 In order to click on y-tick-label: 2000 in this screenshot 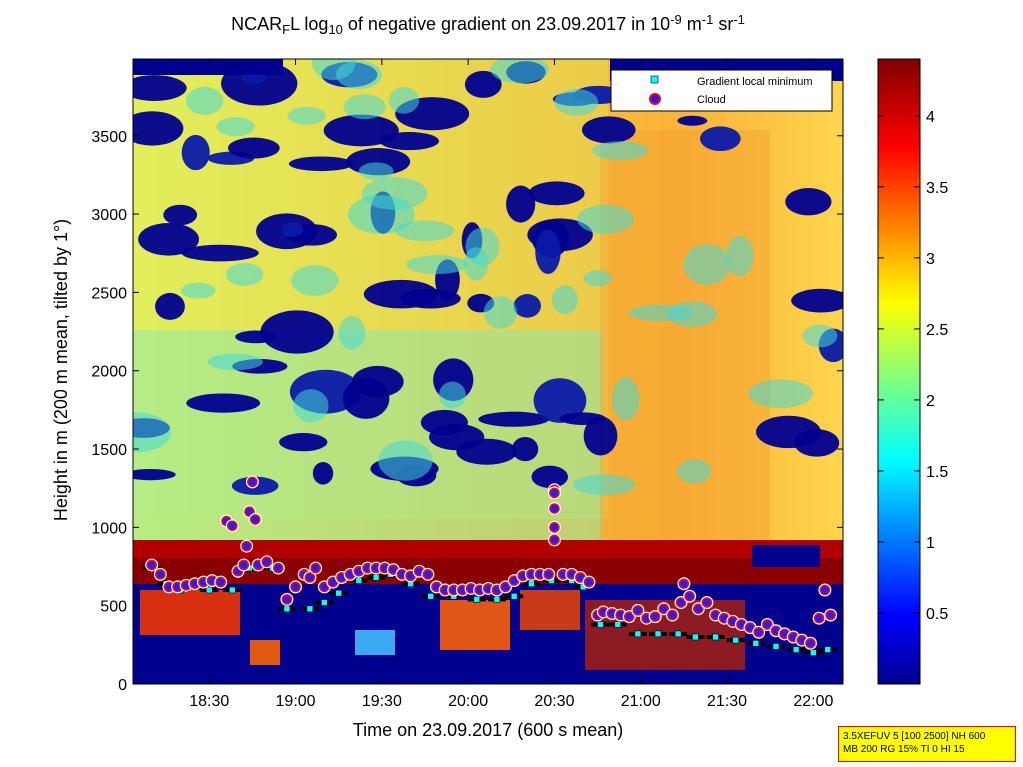, I will do `click(109, 372)`.